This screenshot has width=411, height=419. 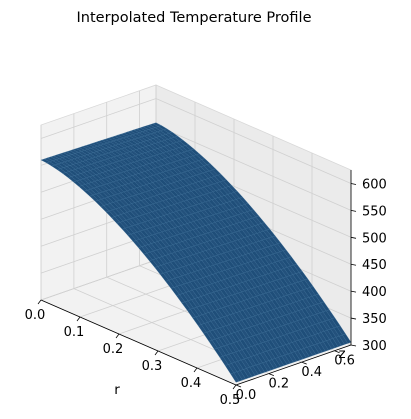 What do you see at coordinates (293, 365) in the screenshot?
I see `z-axis-line` at bounding box center [293, 365].